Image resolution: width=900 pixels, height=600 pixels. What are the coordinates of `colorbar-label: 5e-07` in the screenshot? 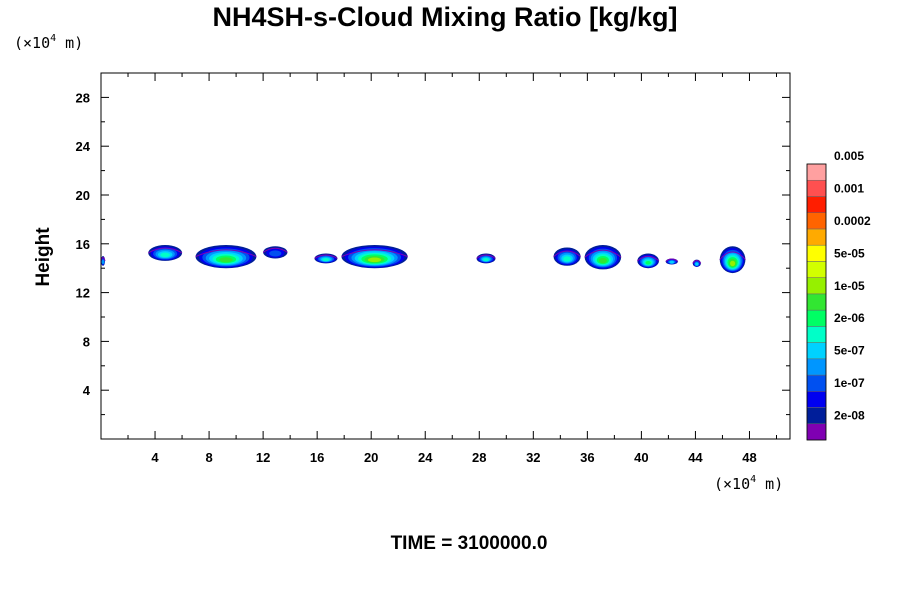 It's located at (849, 351).